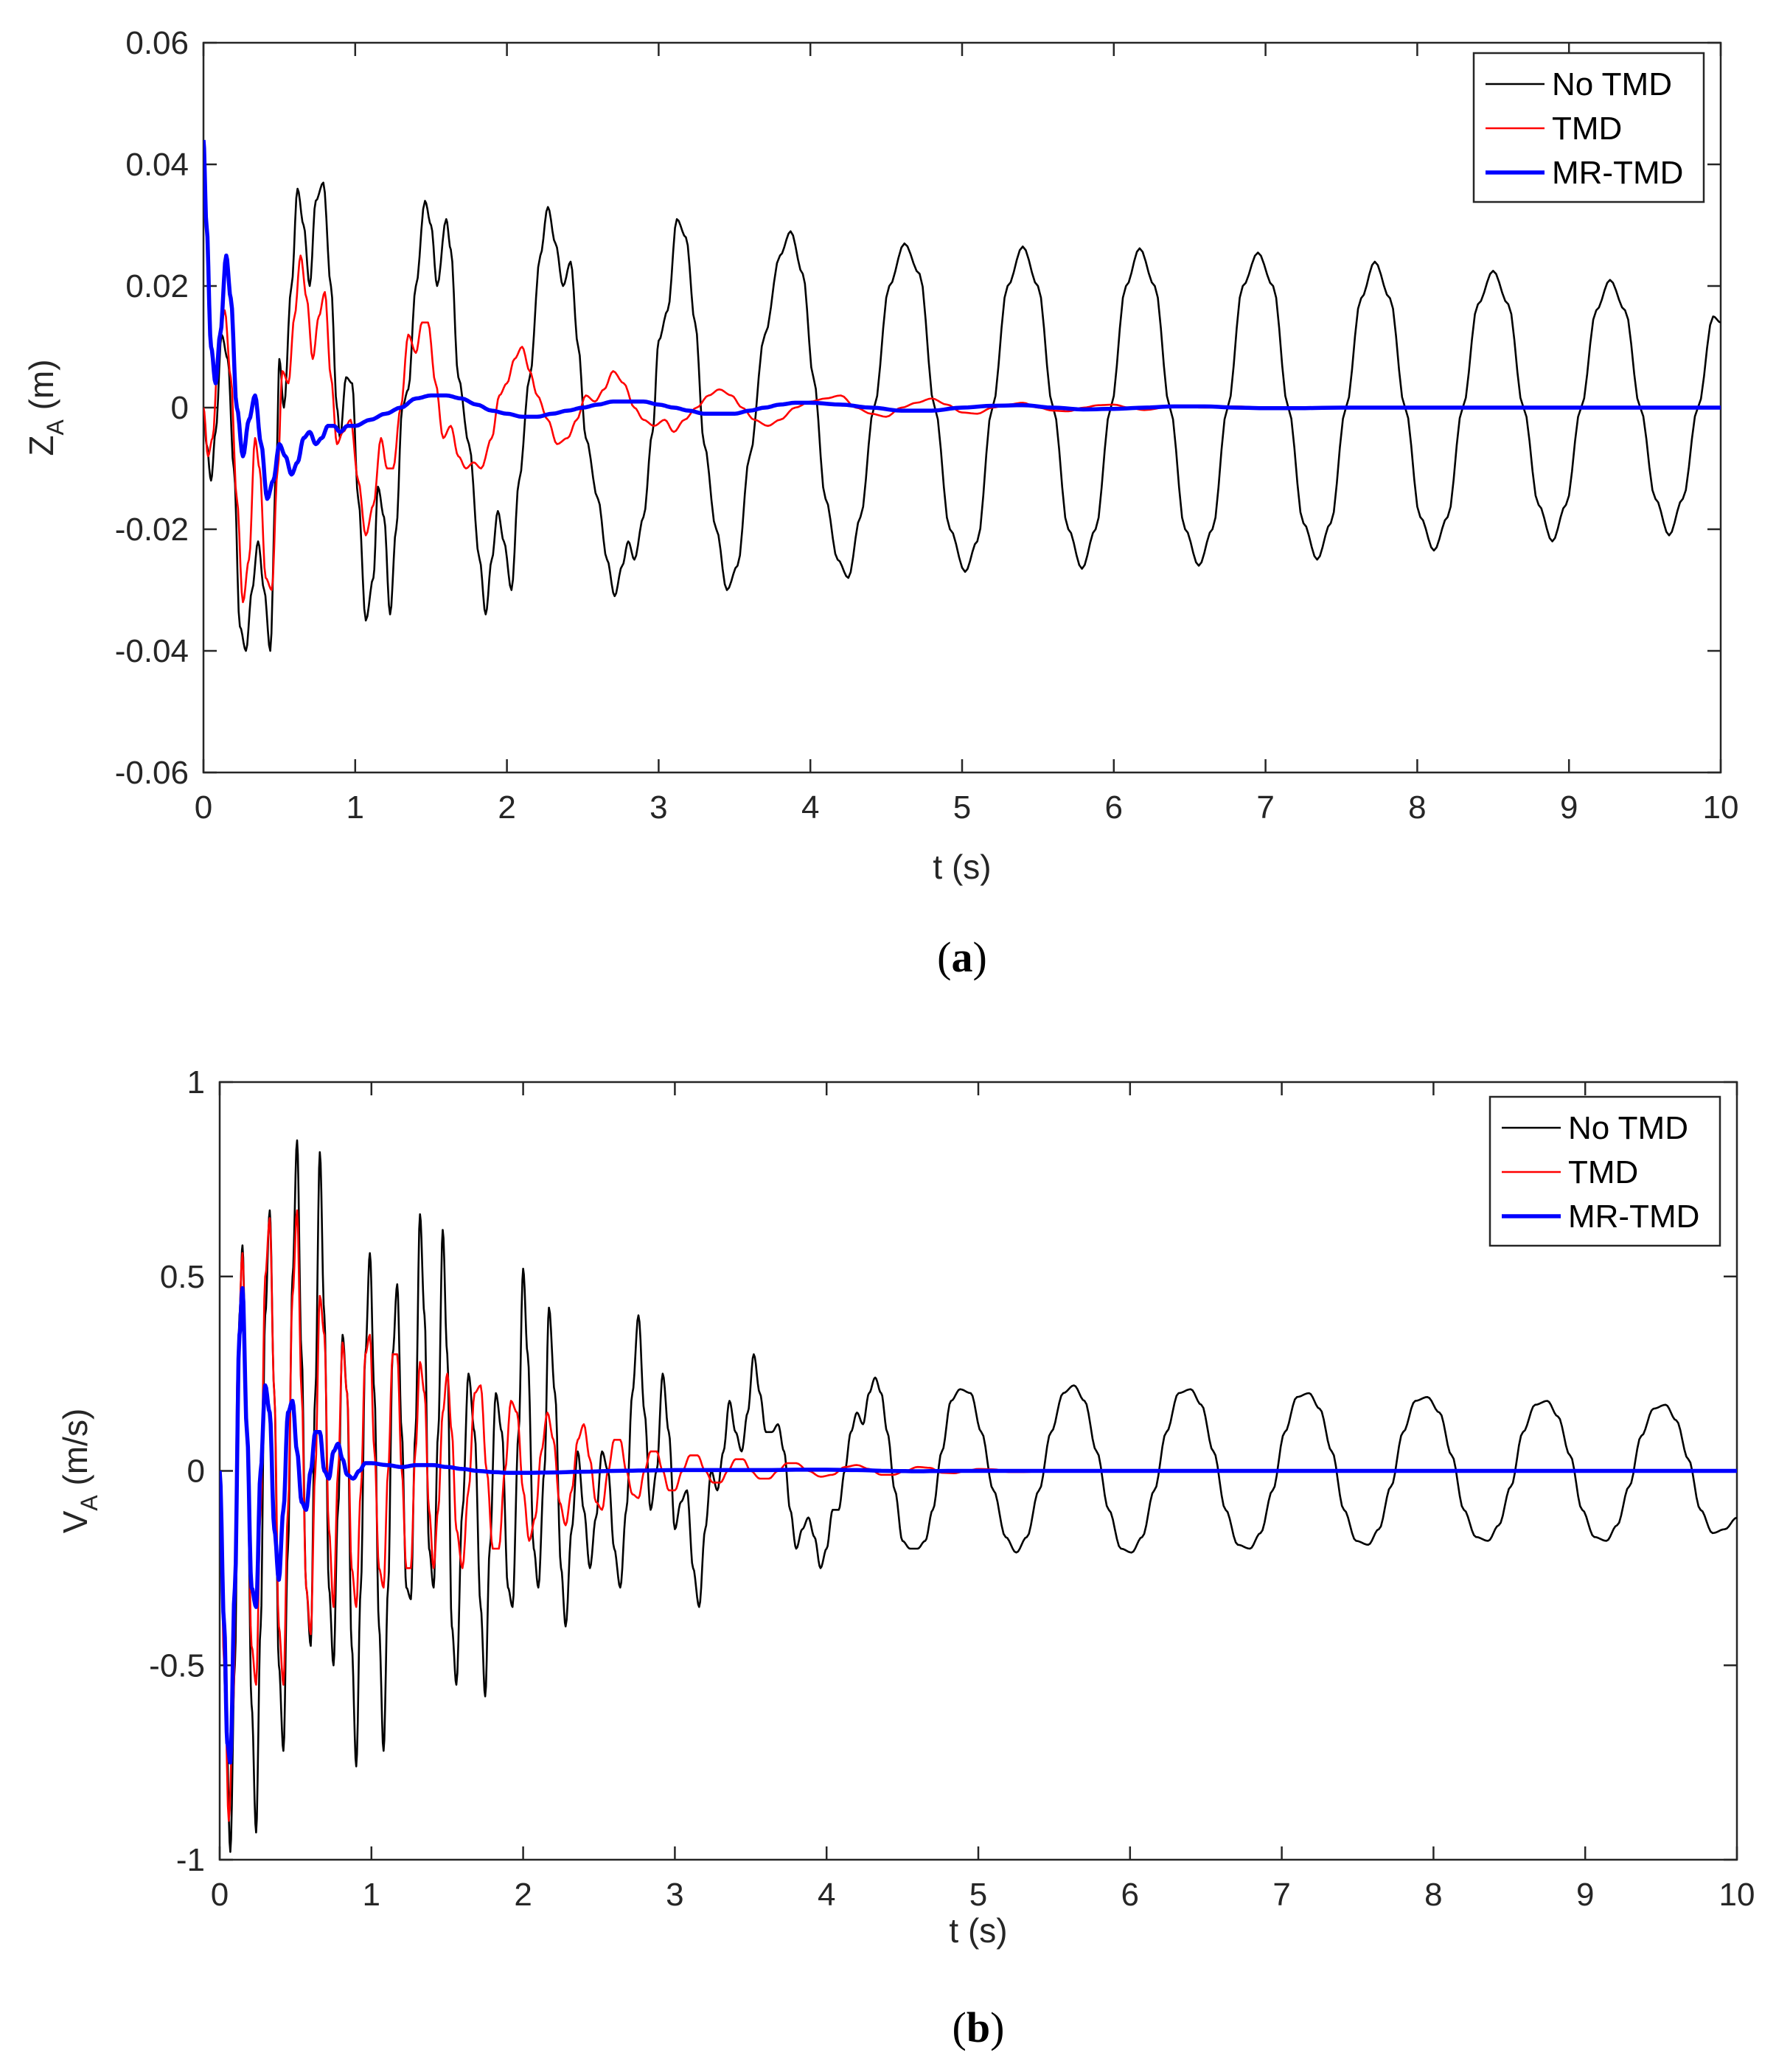 Image resolution: width=1776 pixels, height=2072 pixels. I want to click on y-axis-label-main: Z, so click(41, 445).